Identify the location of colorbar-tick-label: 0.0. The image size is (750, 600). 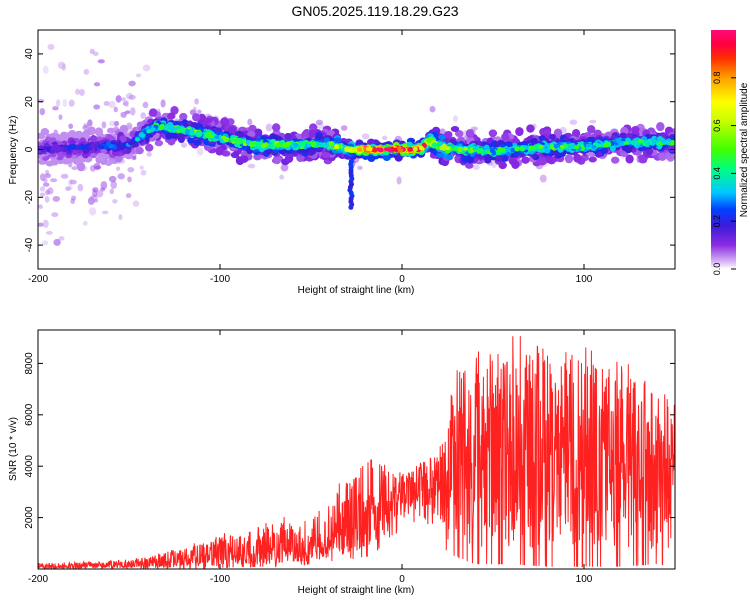
(717, 269).